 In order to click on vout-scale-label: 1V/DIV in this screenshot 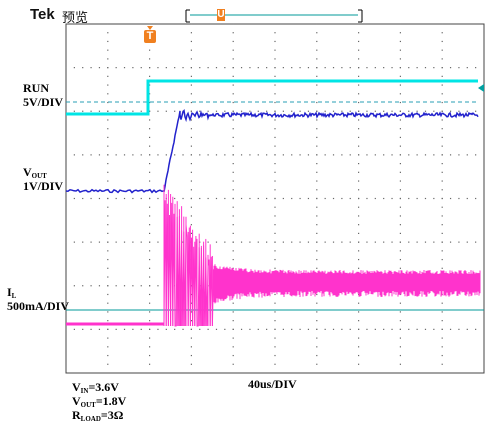, I will do `click(43, 186)`.